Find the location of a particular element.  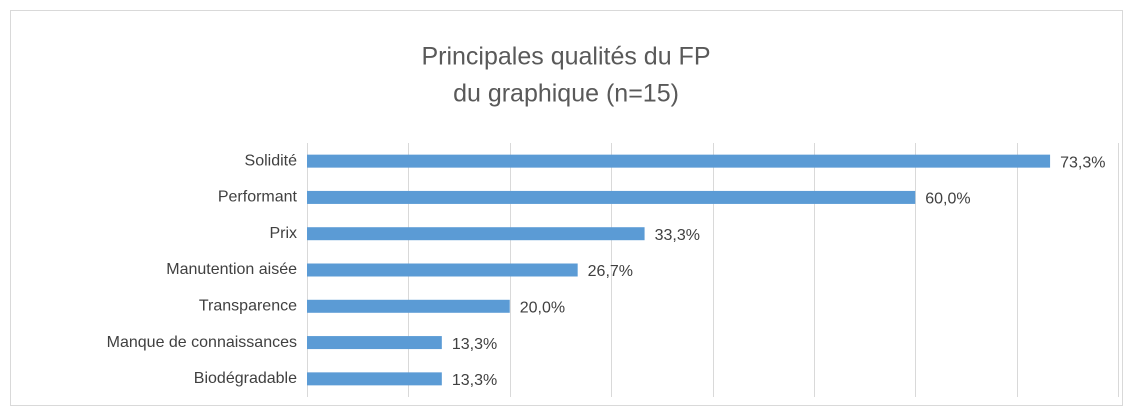

y-tick-label: Manutention aisée is located at coordinates (231, 269).